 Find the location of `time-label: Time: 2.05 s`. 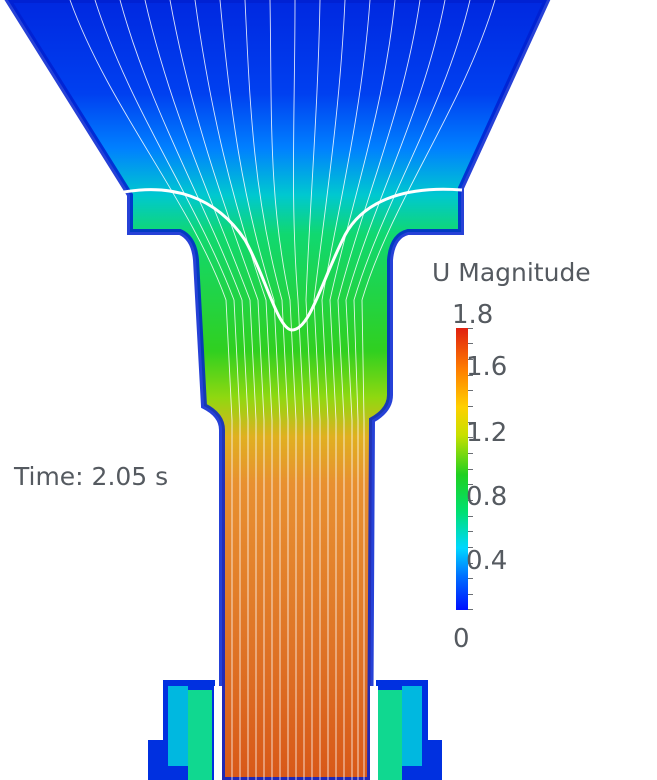

time-label: Time: 2.05 s is located at coordinates (91, 476).